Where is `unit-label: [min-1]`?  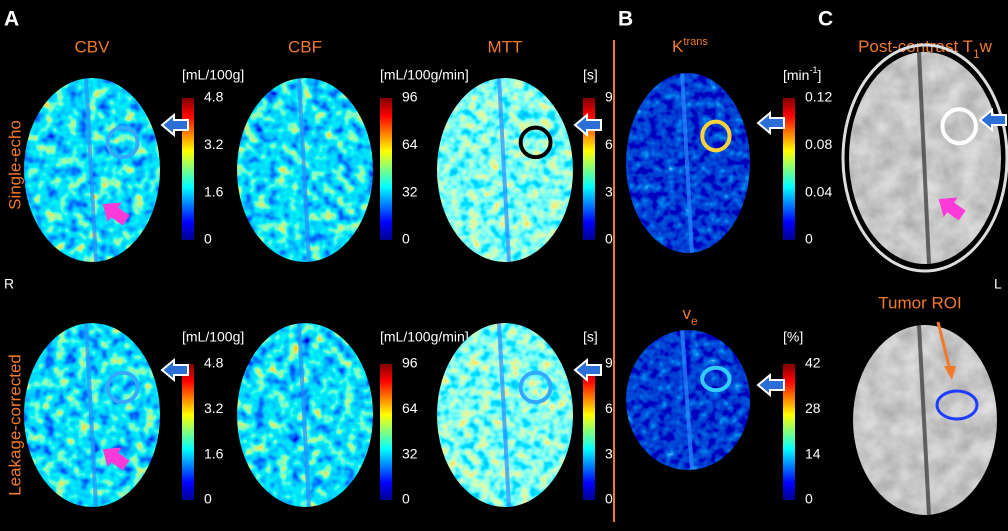
unit-label: [min-1] is located at coordinates (802, 73).